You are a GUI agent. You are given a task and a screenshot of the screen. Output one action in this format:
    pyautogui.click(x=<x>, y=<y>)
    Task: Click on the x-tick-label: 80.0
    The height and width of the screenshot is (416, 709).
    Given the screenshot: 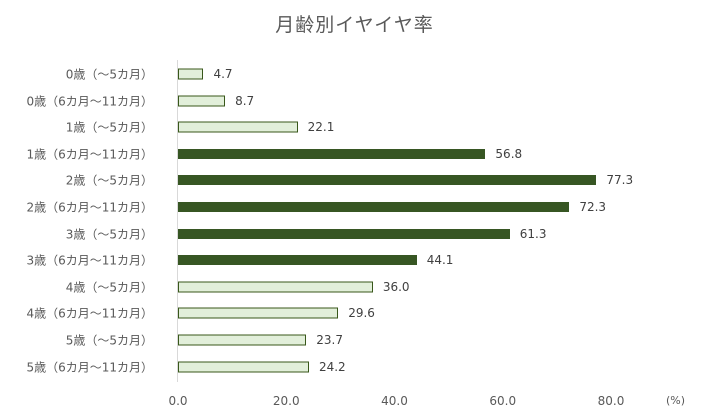 What is the action you would take?
    pyautogui.click(x=611, y=401)
    